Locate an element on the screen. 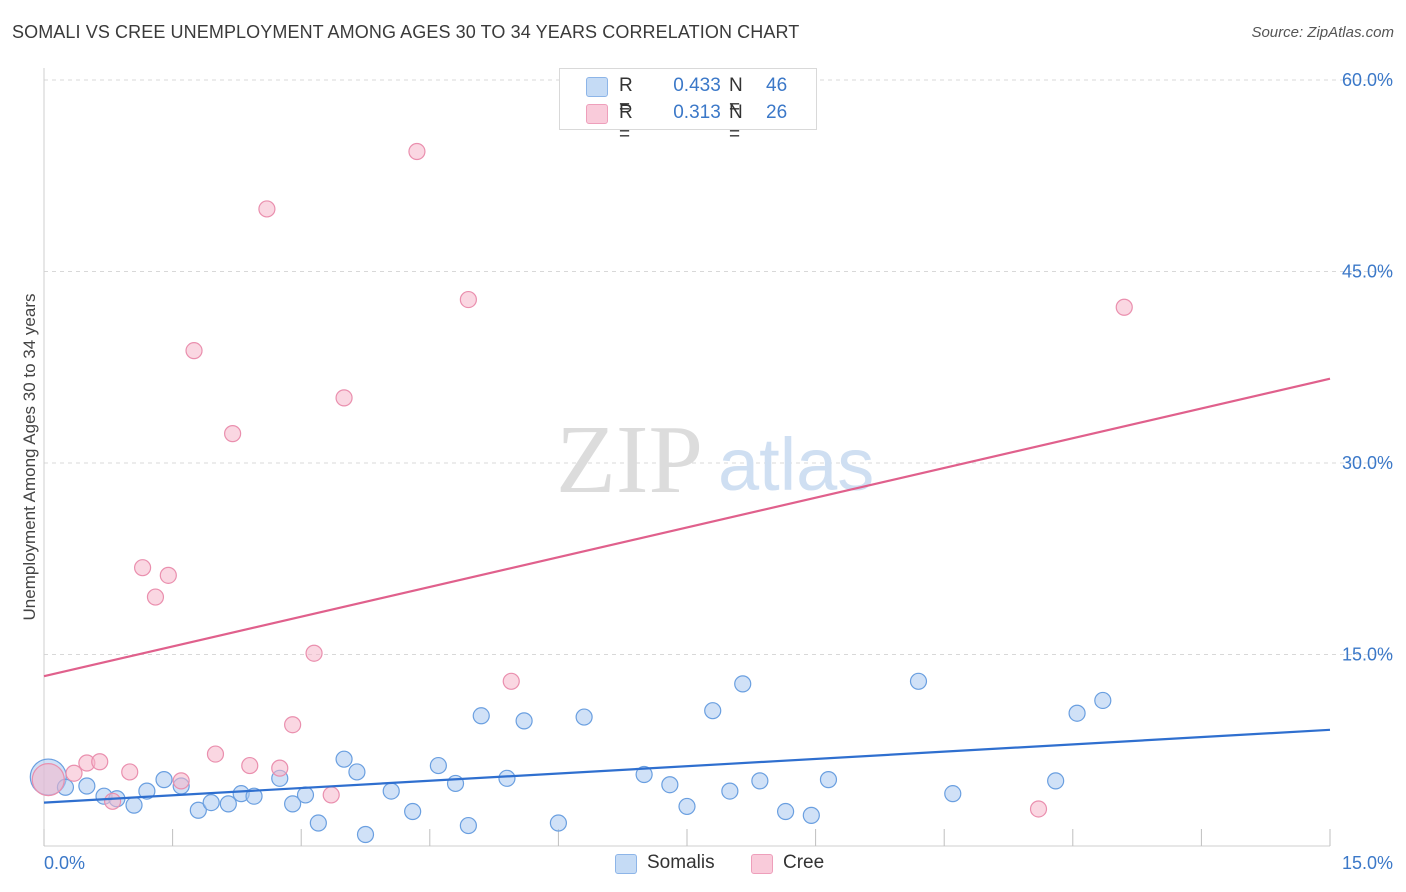 The height and width of the screenshot is (892, 1406). y-tick-label: 45.0% is located at coordinates (1367, 272).